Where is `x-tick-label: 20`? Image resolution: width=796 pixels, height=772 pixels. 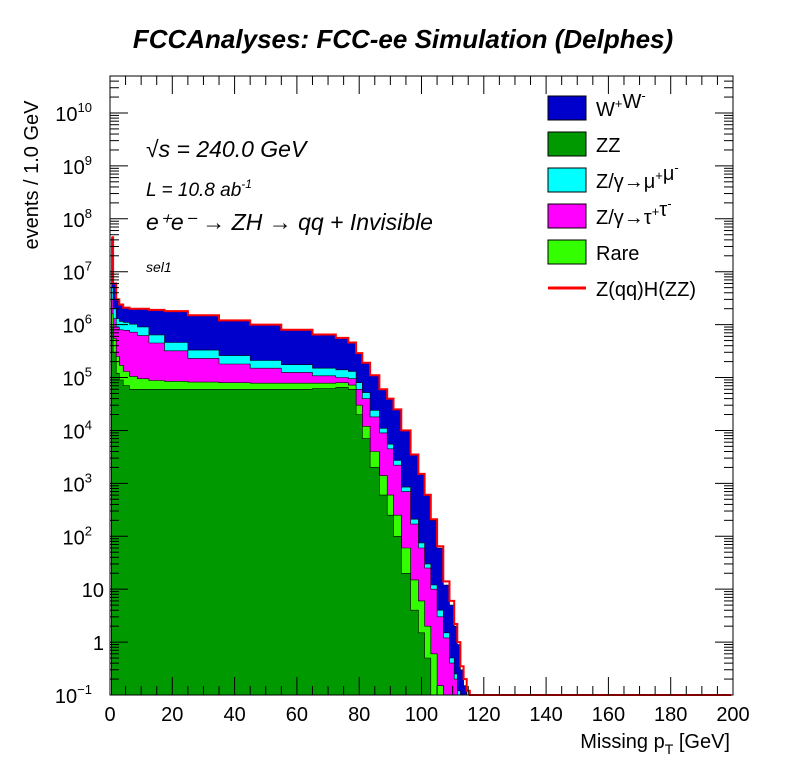
x-tick-label: 20 is located at coordinates (172, 715).